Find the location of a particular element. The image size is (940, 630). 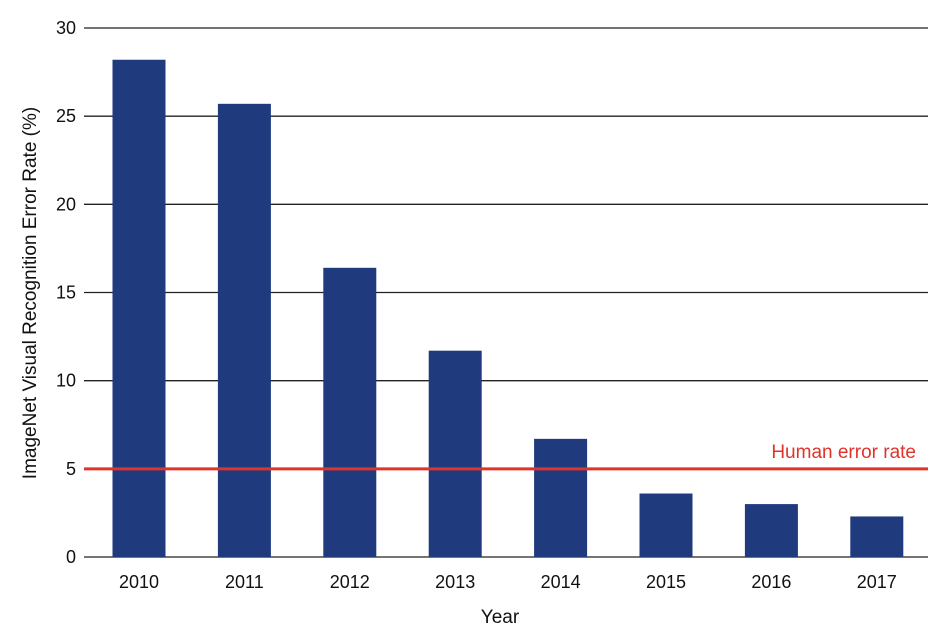

y-tick-labels: 0 5 10 15 20 25 30 is located at coordinates (66, 292).